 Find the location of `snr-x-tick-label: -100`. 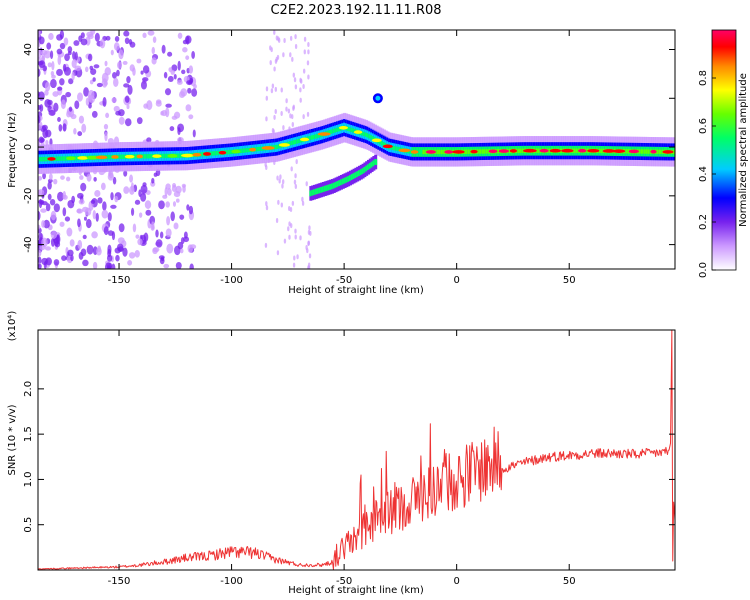

snr-x-tick-label: -100 is located at coordinates (231, 581).